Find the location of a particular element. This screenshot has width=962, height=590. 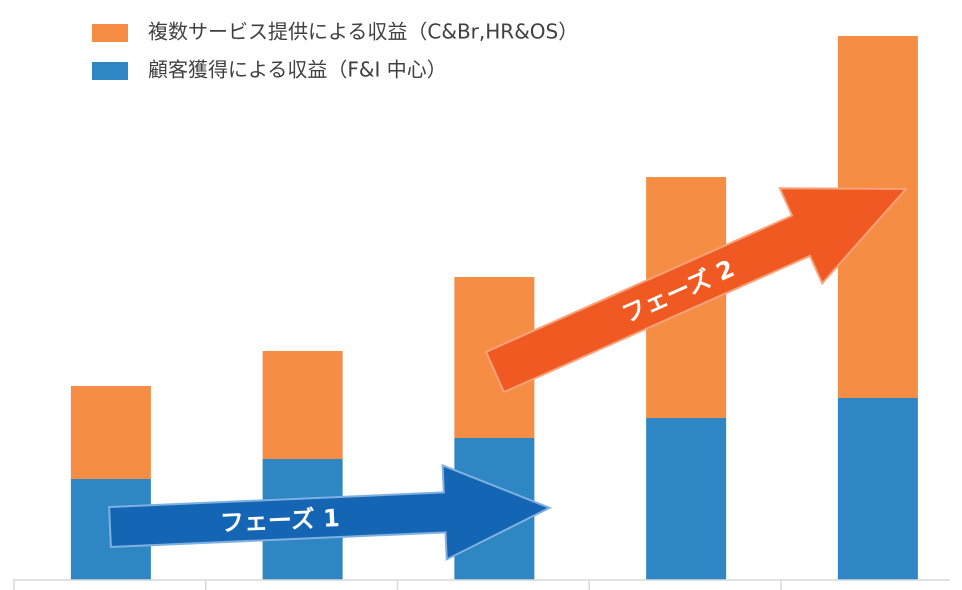

phase-1-arrow: フェーズ 1 is located at coordinates (330, 512).